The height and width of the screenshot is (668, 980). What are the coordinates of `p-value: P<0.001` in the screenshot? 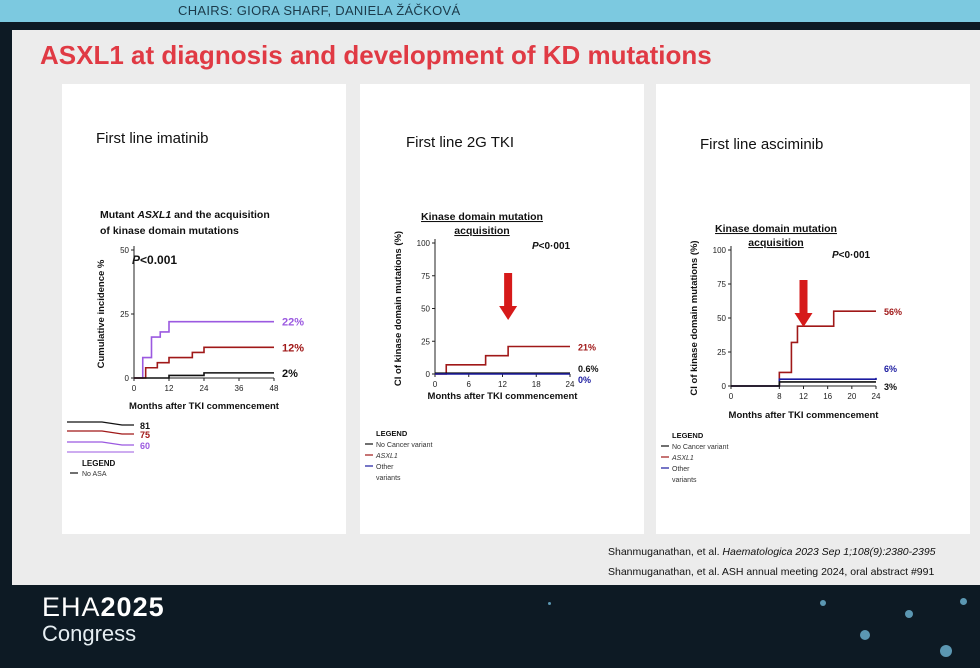 It's located at (154, 260).